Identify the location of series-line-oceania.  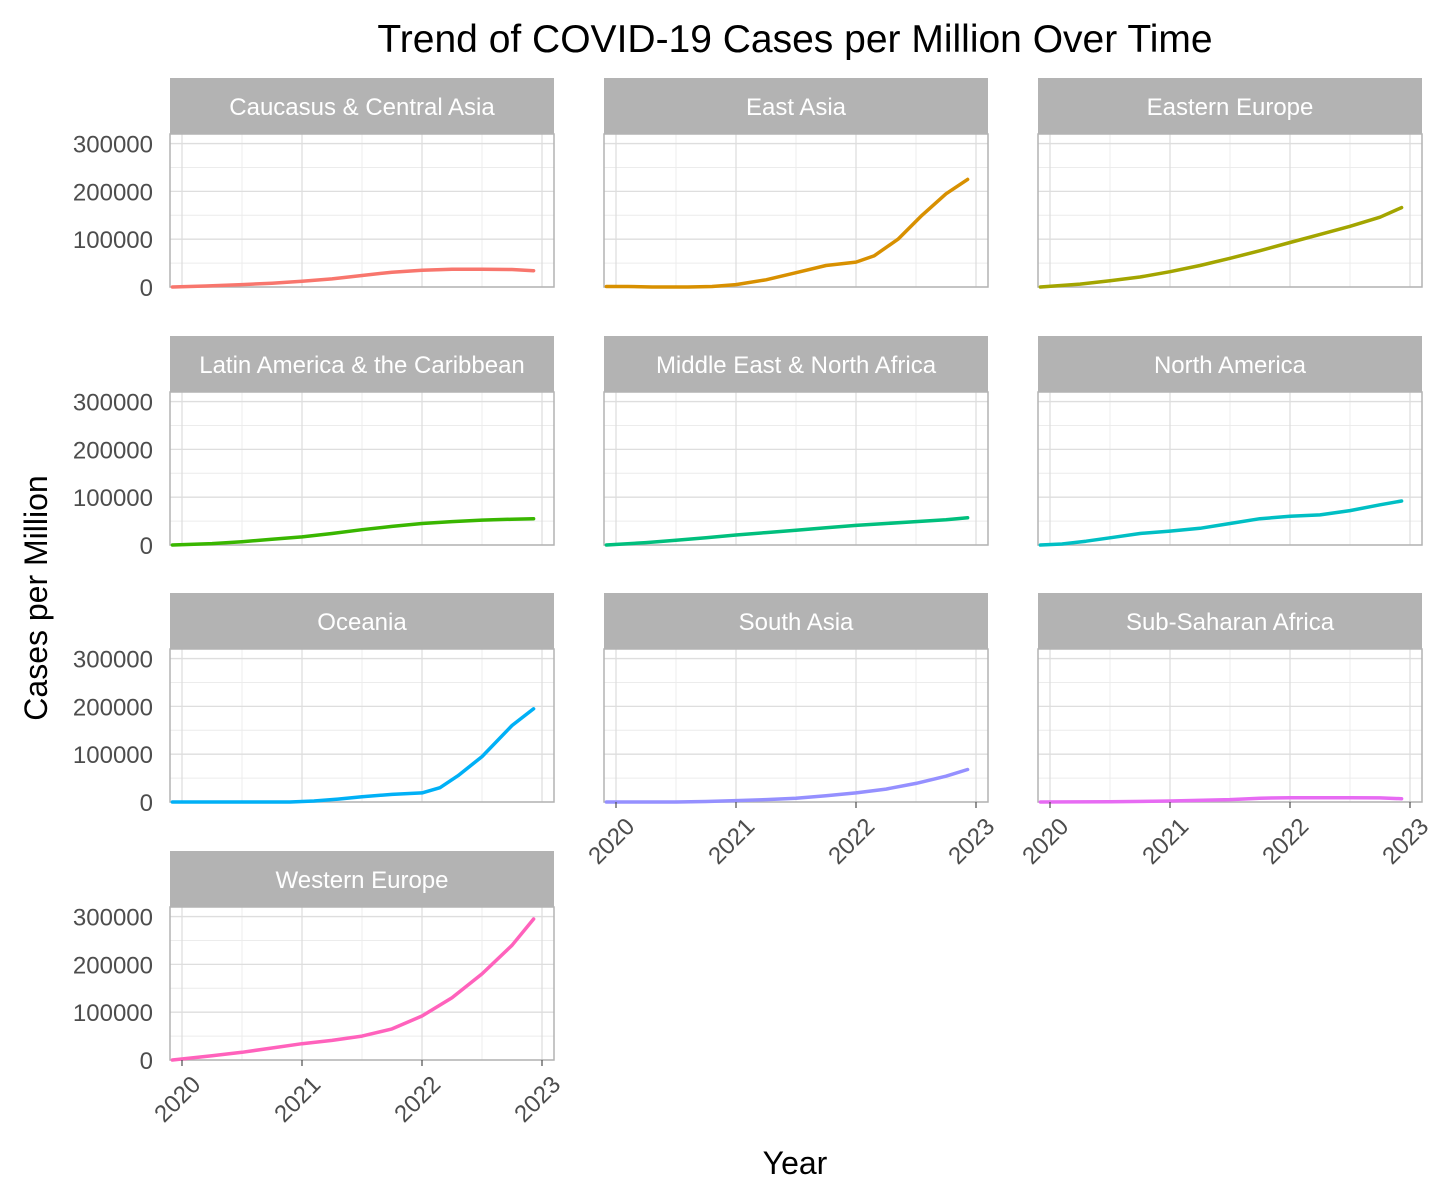
(353, 755).